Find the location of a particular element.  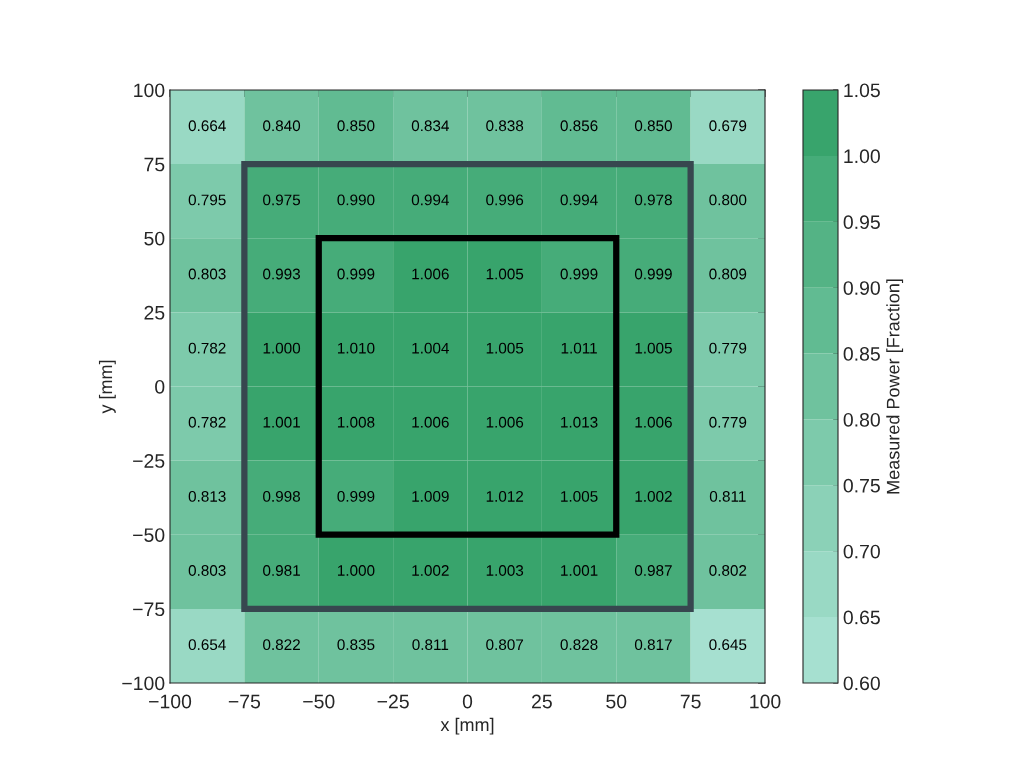

y-tick-label: 75 is located at coordinates (154, 164).